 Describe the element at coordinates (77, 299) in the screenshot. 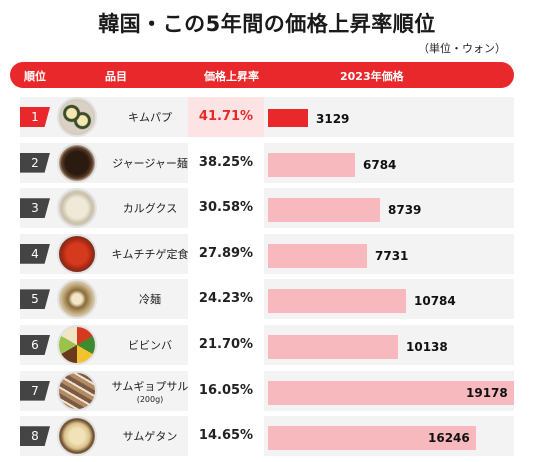

I see `naengmyeon-icon` at that location.